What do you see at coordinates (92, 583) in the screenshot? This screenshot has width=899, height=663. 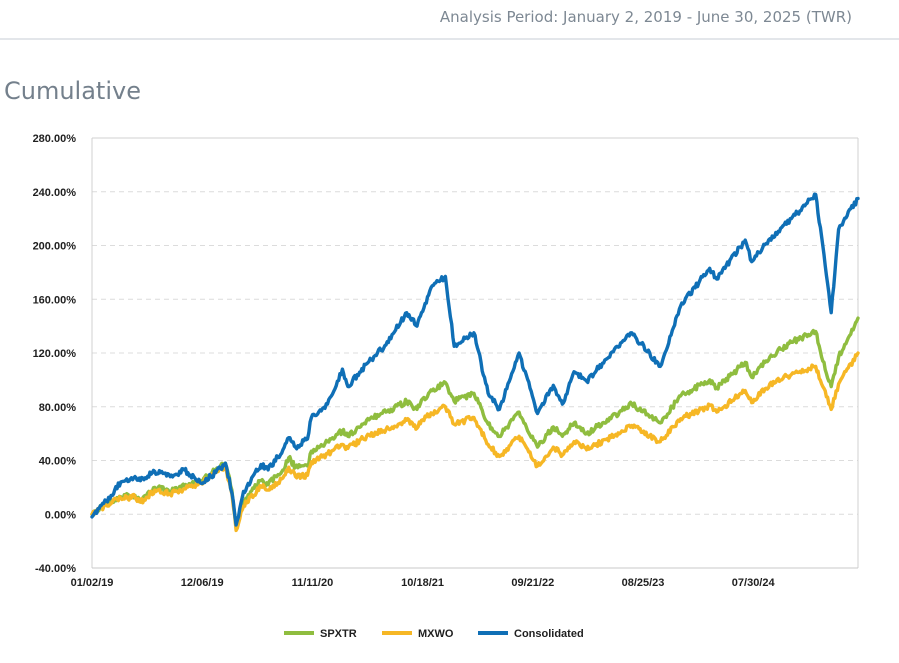 I see `x-tick-label: 01/02/19` at bounding box center [92, 583].